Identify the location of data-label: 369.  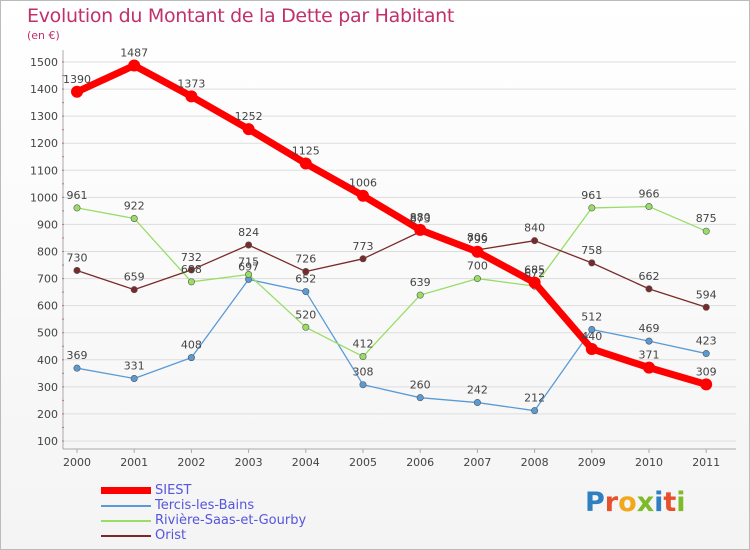
(77, 355).